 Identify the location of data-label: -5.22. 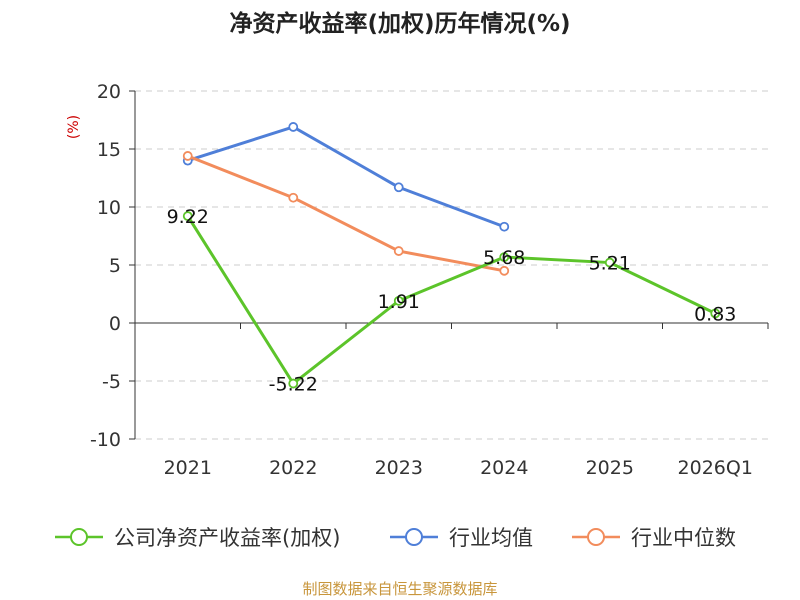
(293, 385).